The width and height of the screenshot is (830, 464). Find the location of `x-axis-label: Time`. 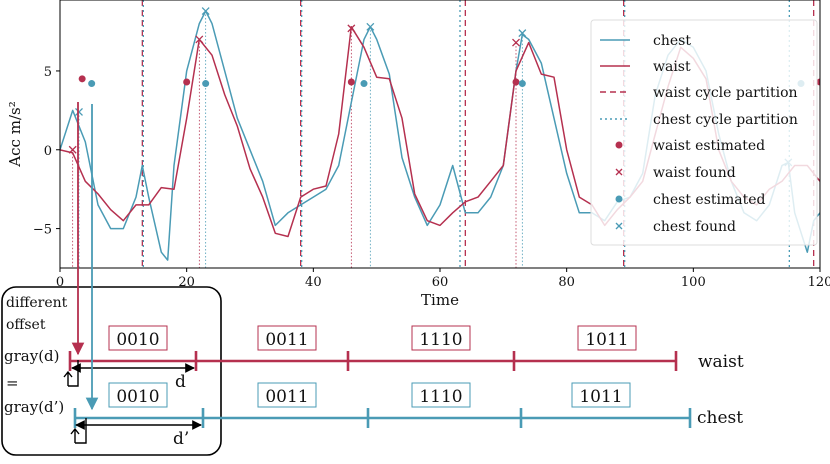

x-axis-label: Time is located at coordinates (440, 300).